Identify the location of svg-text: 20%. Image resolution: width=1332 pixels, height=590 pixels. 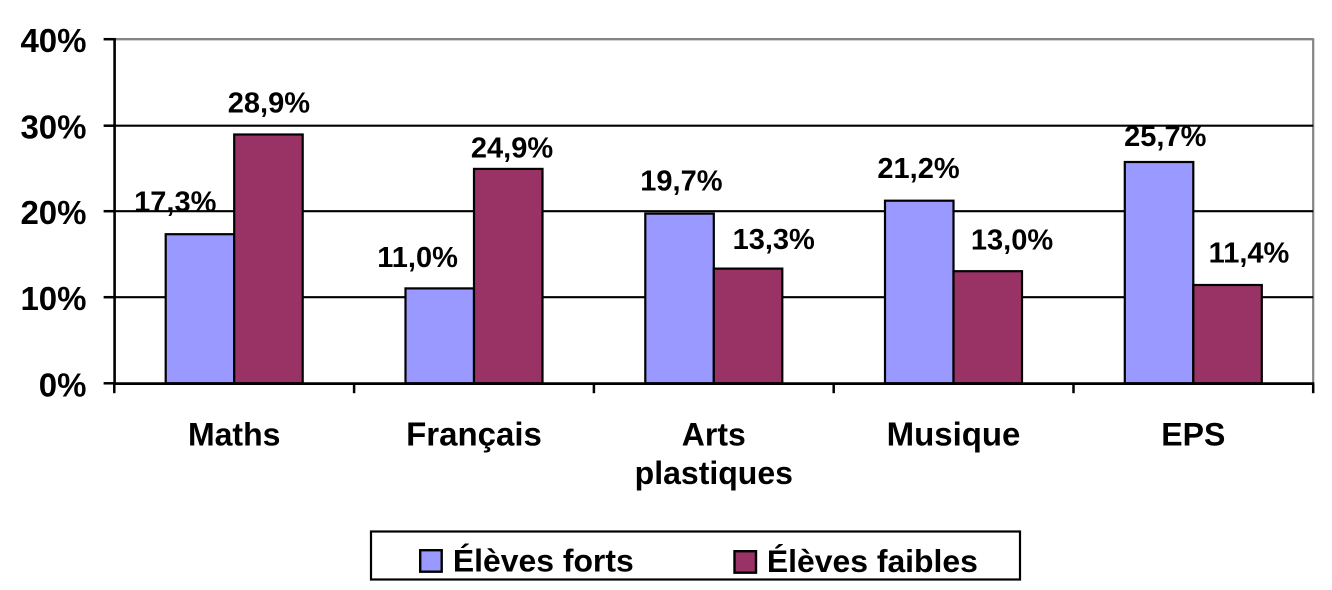
(53, 212).